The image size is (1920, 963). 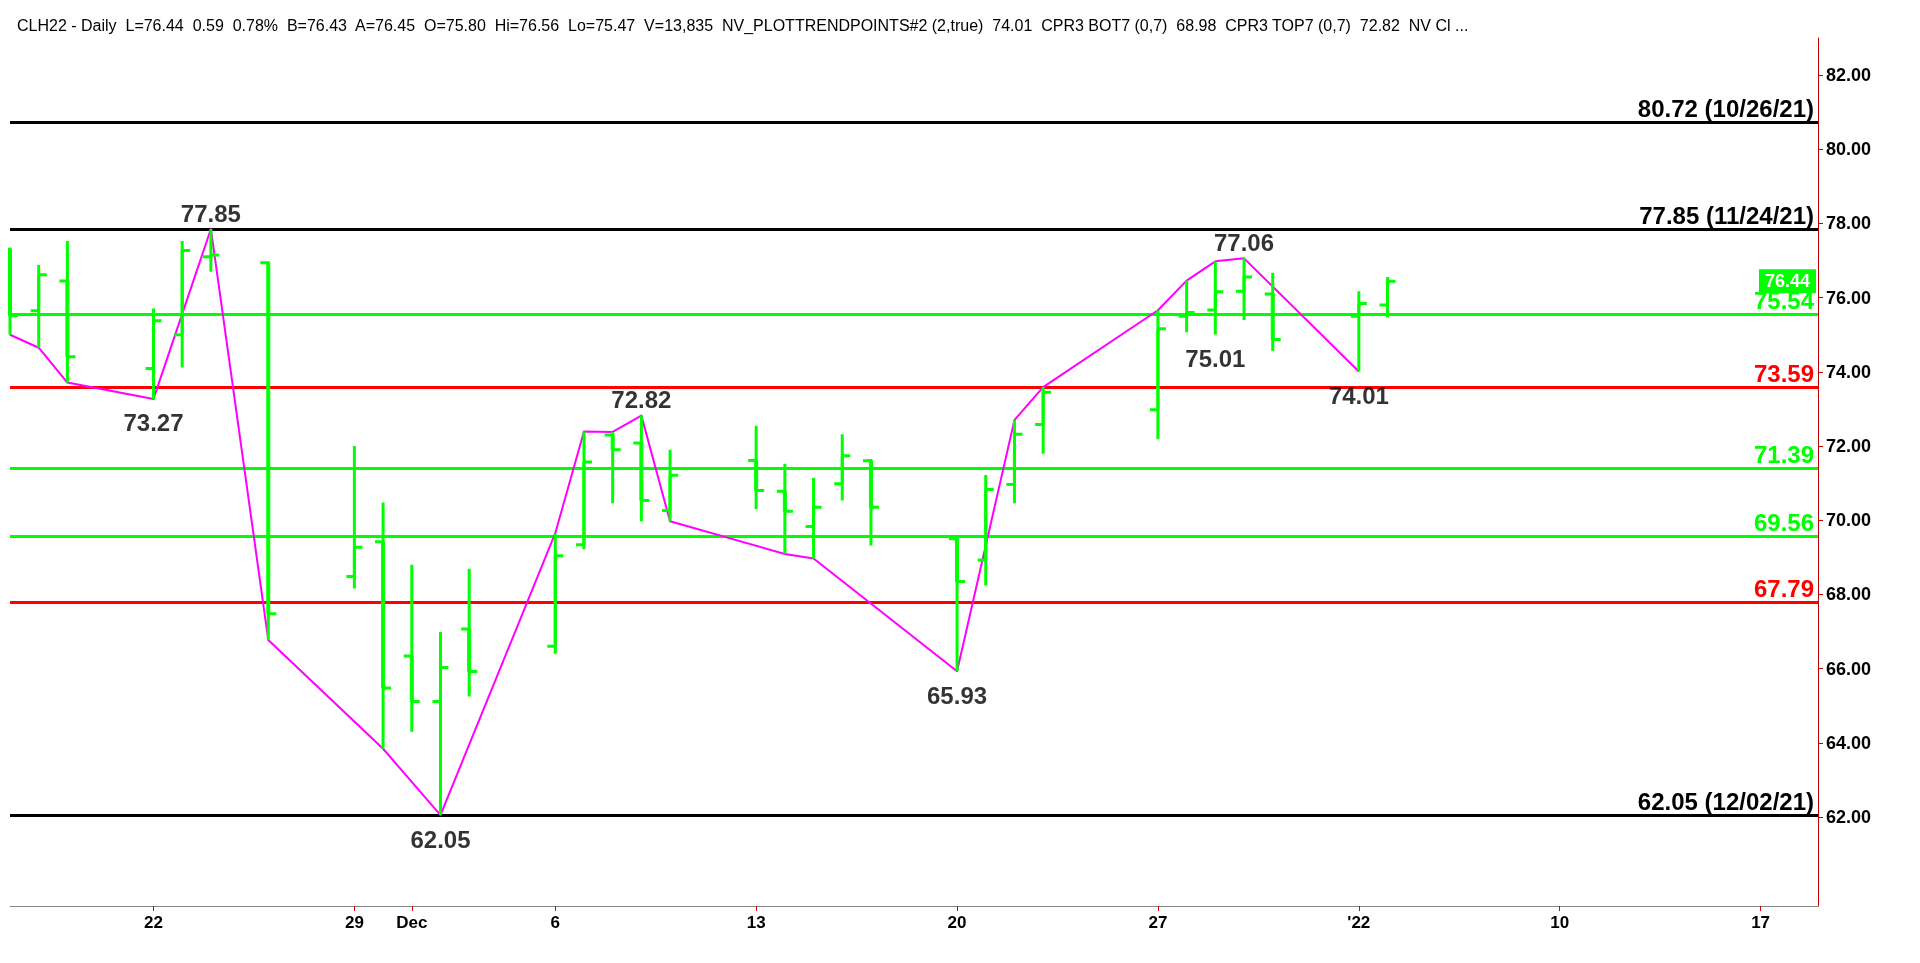 What do you see at coordinates (957, 695) in the screenshot?
I see `annotation: 65.93` at bounding box center [957, 695].